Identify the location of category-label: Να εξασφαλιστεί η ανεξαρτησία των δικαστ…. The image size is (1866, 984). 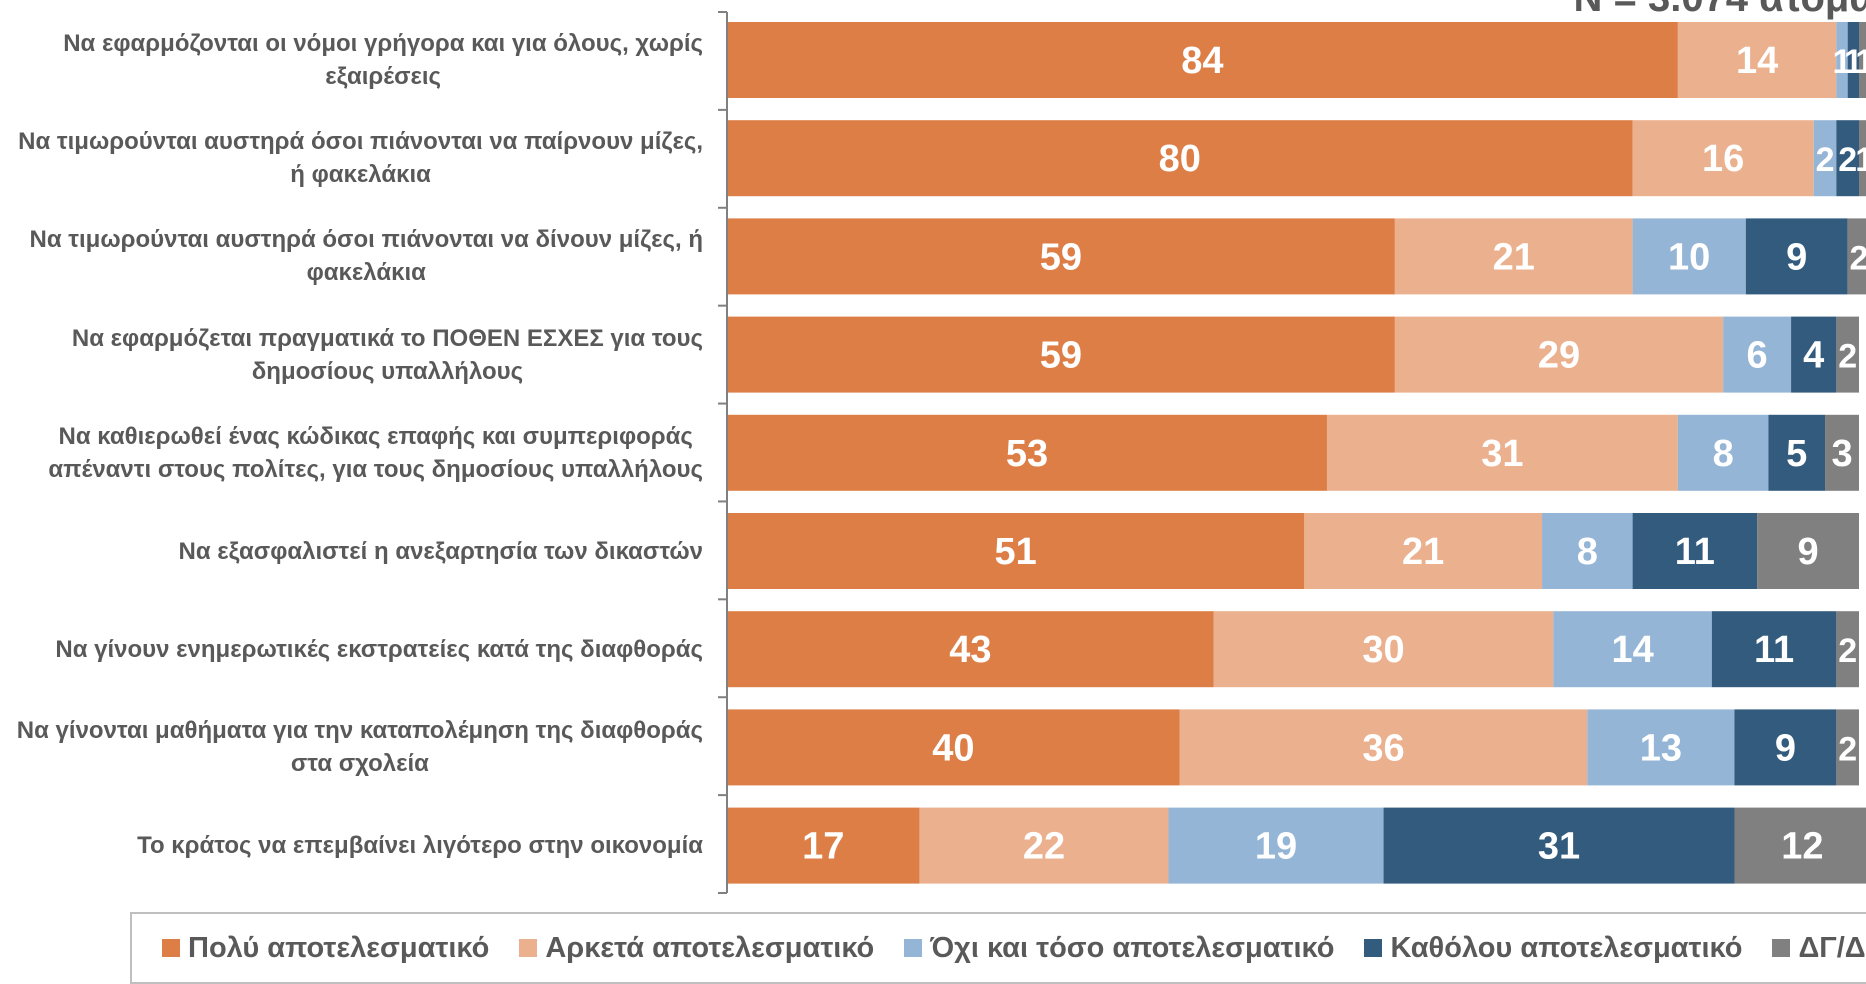
(353, 551).